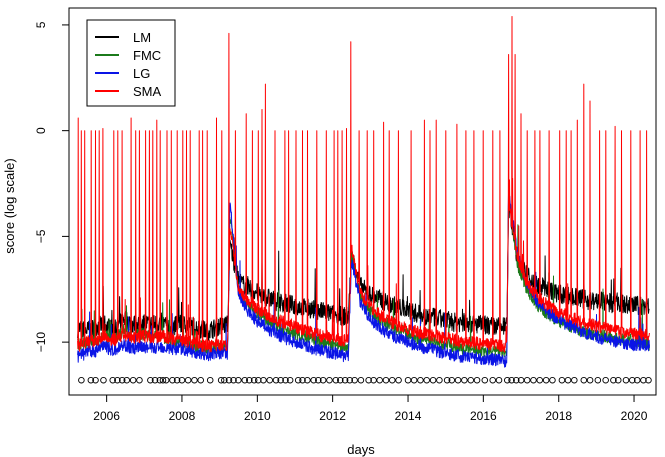 Image resolution: width=665 pixels, height=457 pixels. I want to click on legend-box, so click(131, 63).